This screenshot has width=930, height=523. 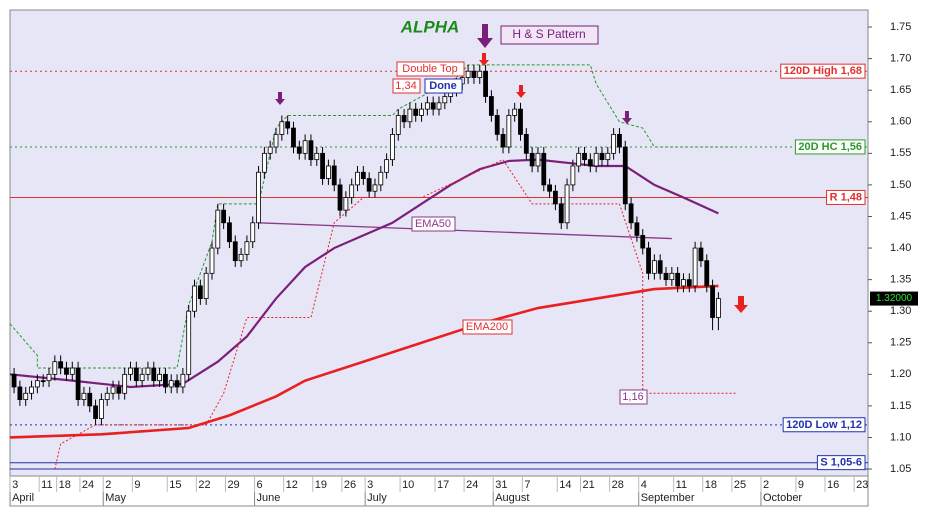 What do you see at coordinates (439, 491) in the screenshot?
I see `x-axis-area` at bounding box center [439, 491].